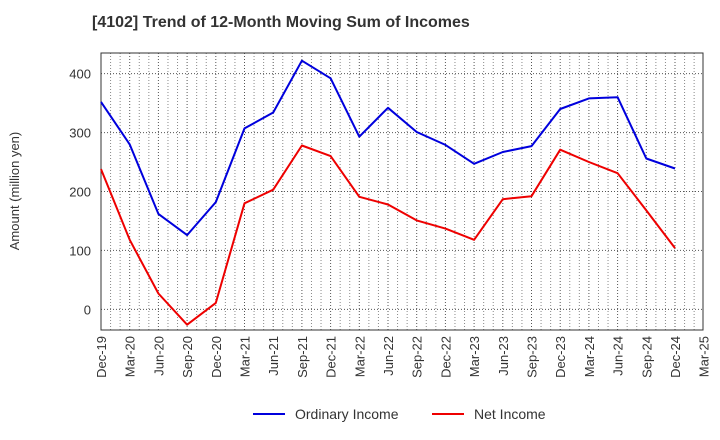 The width and height of the screenshot is (720, 440). I want to click on x-tick-label: Jun-24, so click(618, 356).